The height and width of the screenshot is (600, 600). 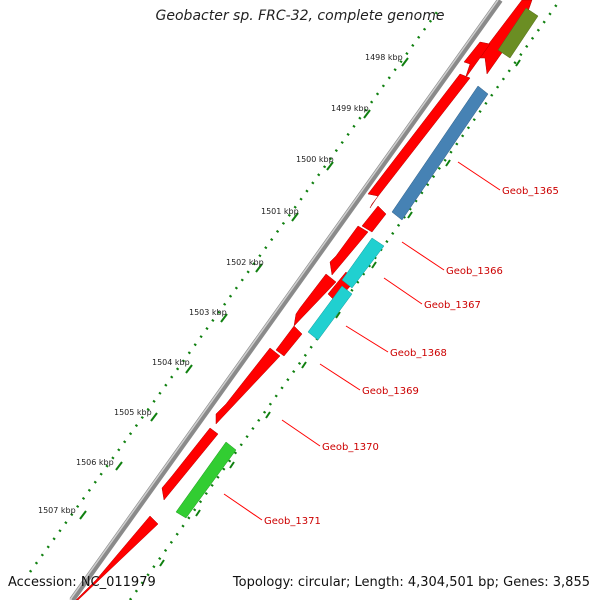 What do you see at coordinates (530, 191) in the screenshot?
I see `gene-label: Geob_1365` at bounding box center [530, 191].